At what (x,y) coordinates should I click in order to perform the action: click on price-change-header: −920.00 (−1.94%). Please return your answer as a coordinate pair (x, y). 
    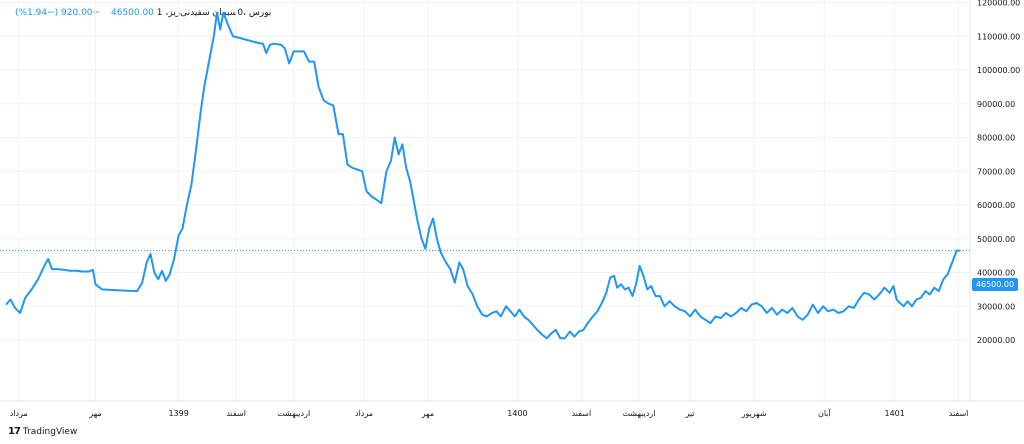
    Looking at the image, I should click on (58, 13).